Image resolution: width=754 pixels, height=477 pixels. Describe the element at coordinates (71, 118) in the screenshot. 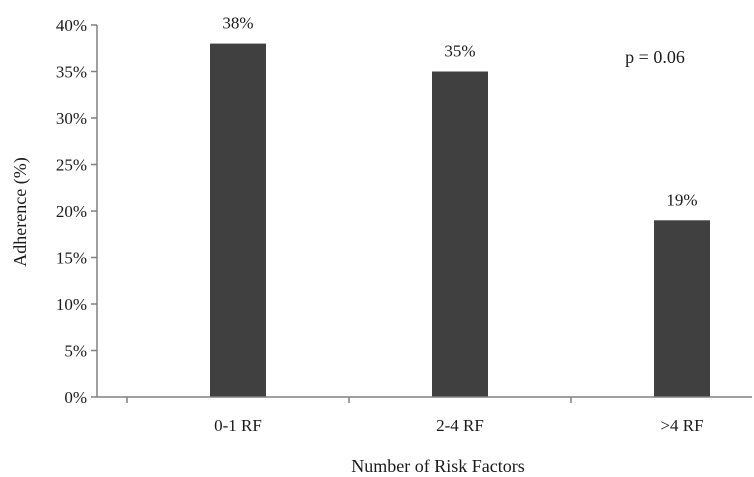

I see `y-tick-label: 30%` at that location.